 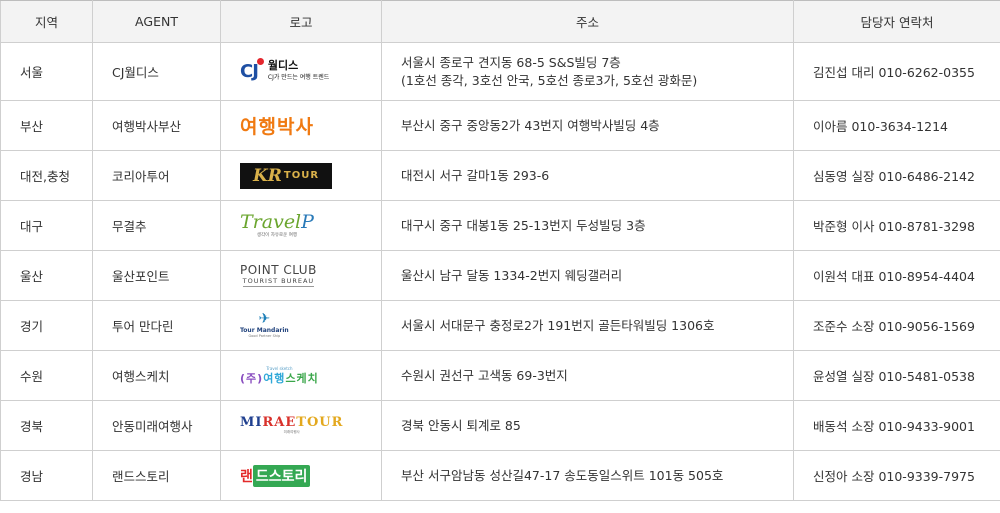 I want to click on tour-doctor-logo-icon: 여행박사, so click(x=277, y=127).